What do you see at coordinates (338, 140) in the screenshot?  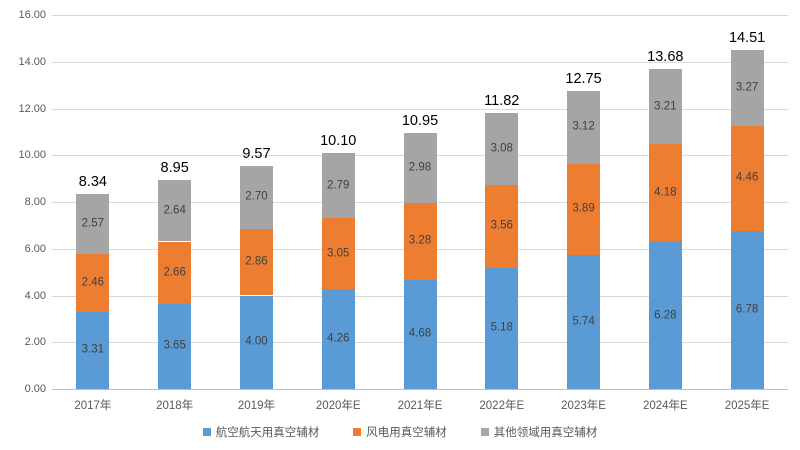 I see `total-value-label: 10.10` at bounding box center [338, 140].